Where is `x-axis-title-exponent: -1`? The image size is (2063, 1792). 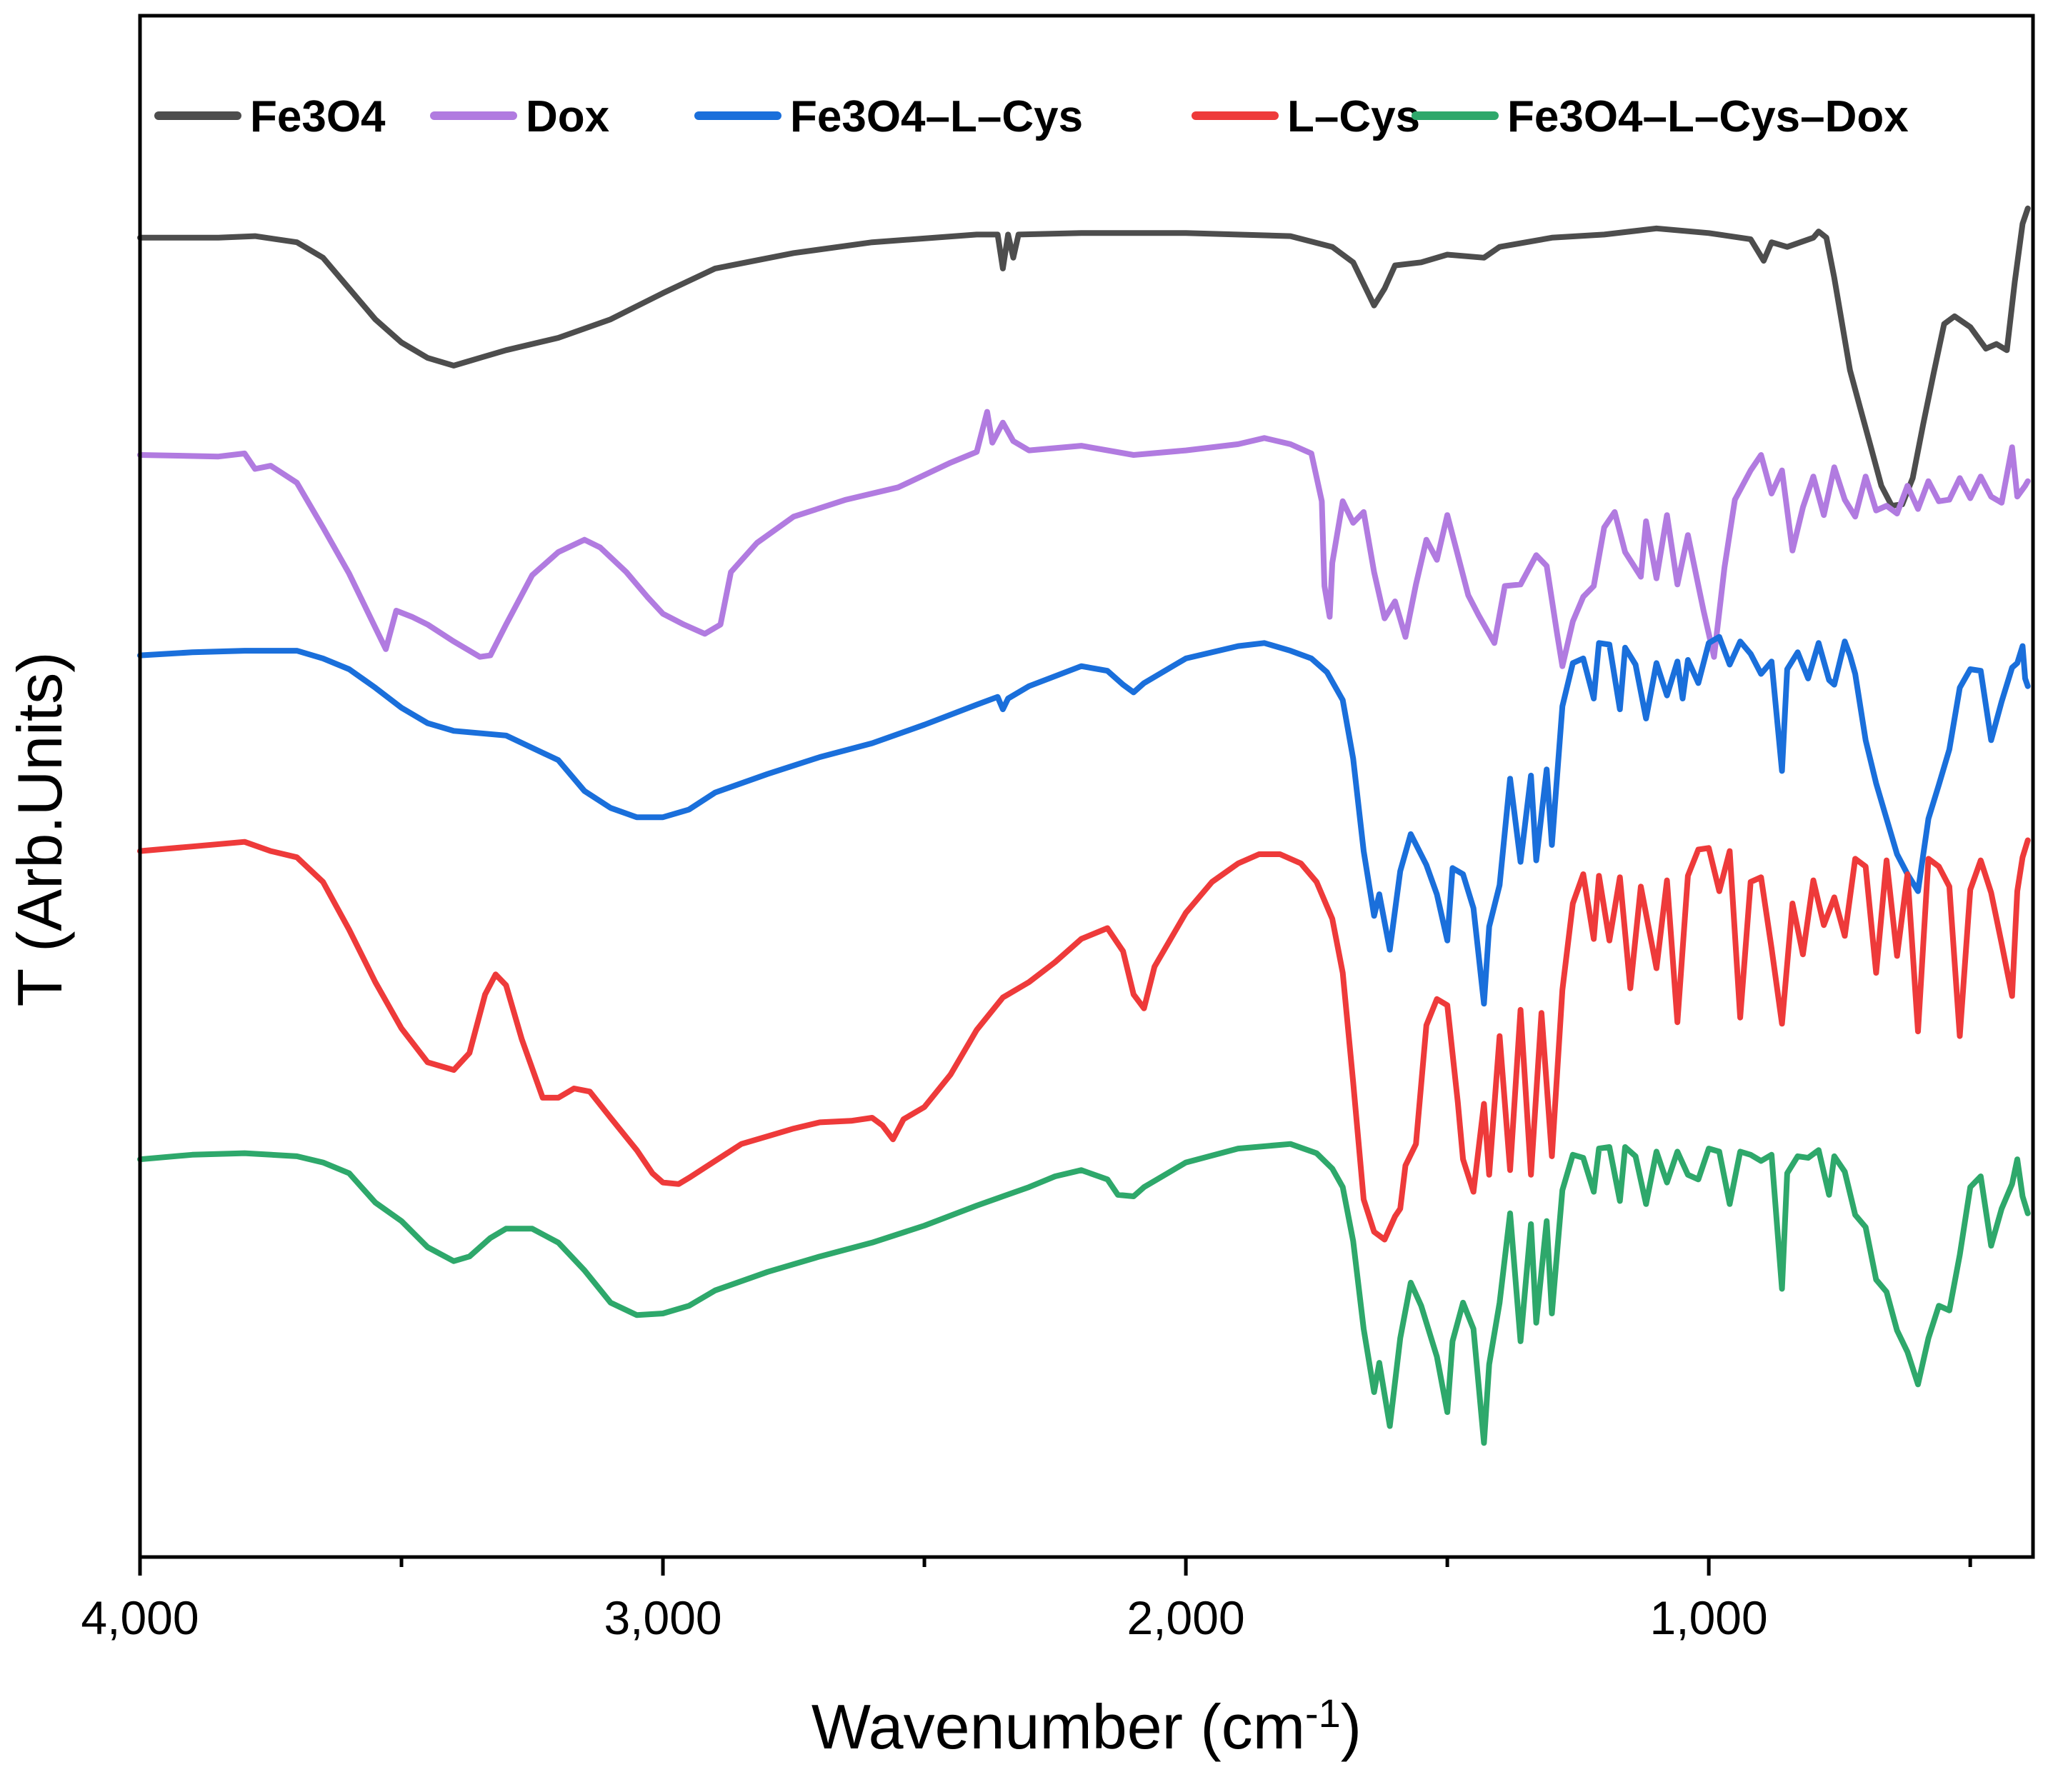 x-axis-title-exponent: -1 is located at coordinates (1323, 1713).